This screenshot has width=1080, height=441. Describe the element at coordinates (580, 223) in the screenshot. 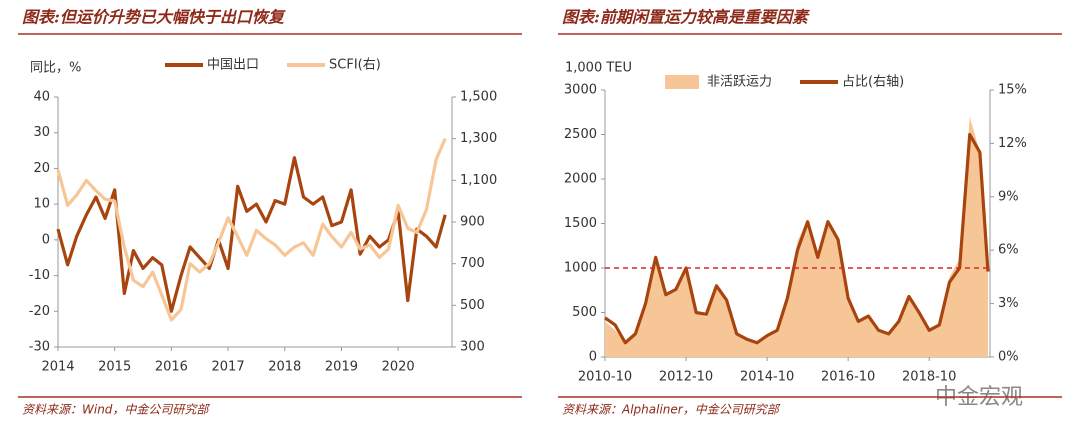

I see `y-tick-label: 1500` at that location.